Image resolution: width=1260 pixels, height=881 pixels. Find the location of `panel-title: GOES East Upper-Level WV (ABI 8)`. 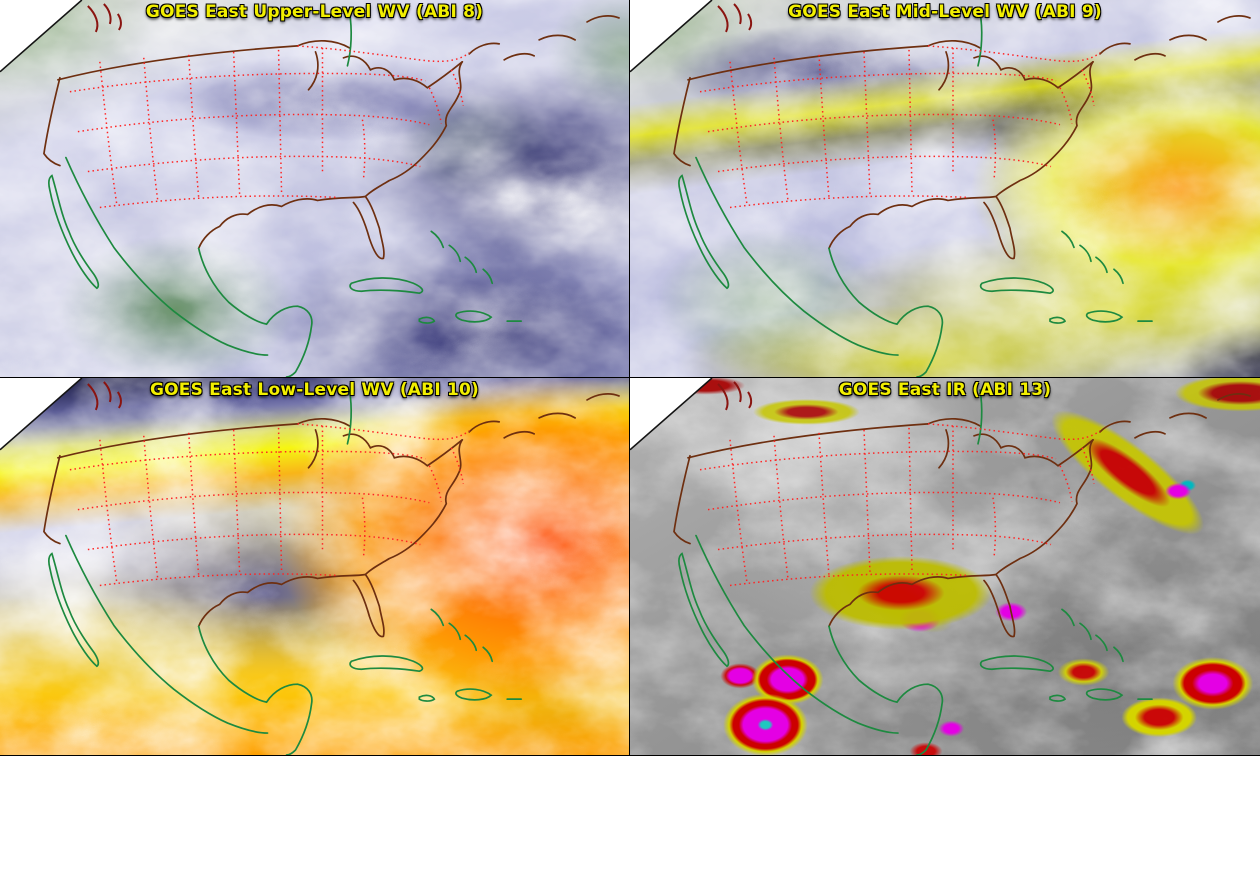

panel-title: GOES East Upper-Level WV (ABI 8) is located at coordinates (314, 12).